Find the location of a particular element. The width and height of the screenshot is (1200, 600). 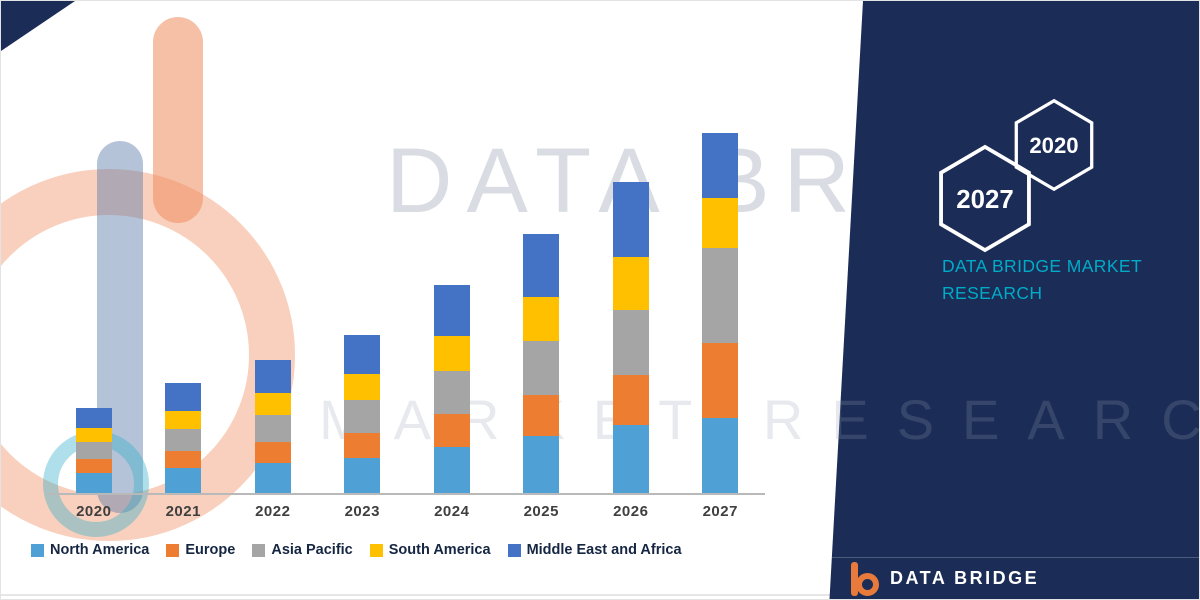

bar-2025-segment-europe is located at coordinates (541, 416).